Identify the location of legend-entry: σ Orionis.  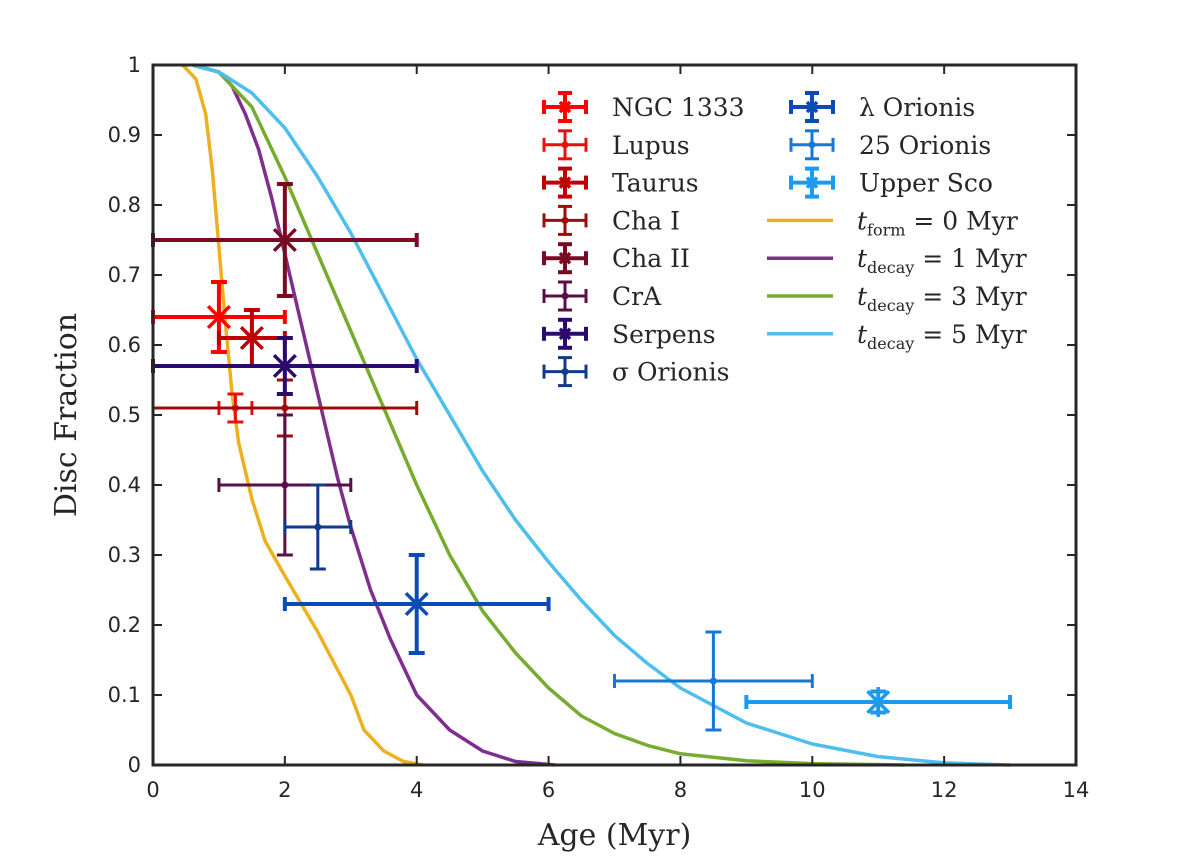
(635, 372).